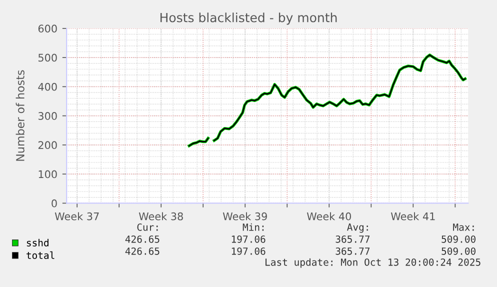 The height and width of the screenshot is (287, 497). What do you see at coordinates (47, 58) in the screenshot?
I see `y-tick-label: 500` at bounding box center [47, 58].